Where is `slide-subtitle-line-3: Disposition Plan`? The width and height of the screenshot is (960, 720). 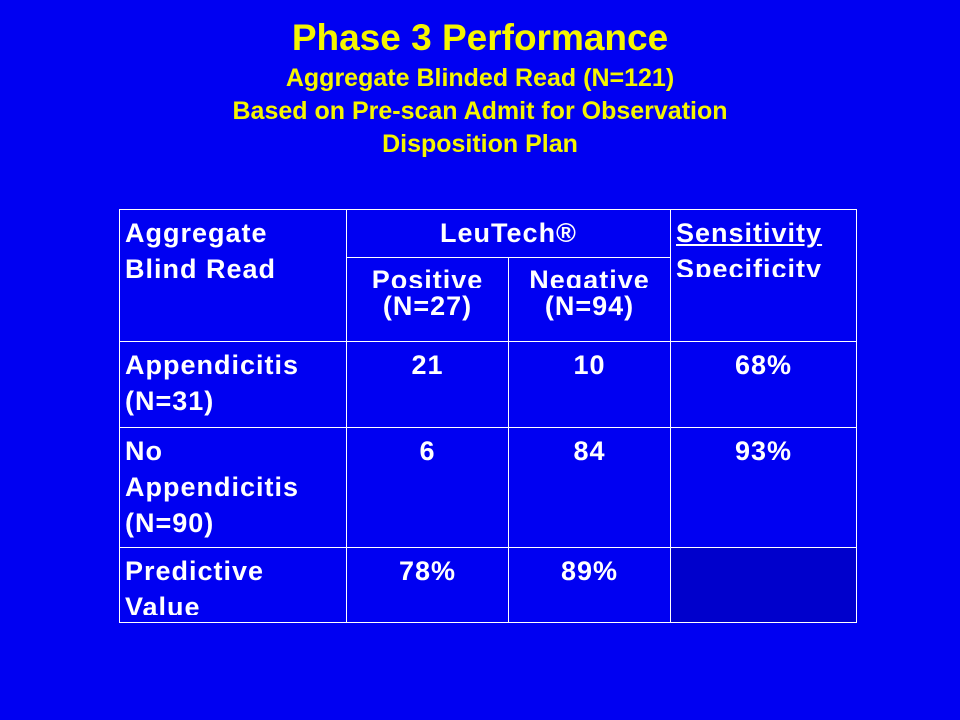 slide-subtitle-line-3: Disposition Plan is located at coordinates (480, 144).